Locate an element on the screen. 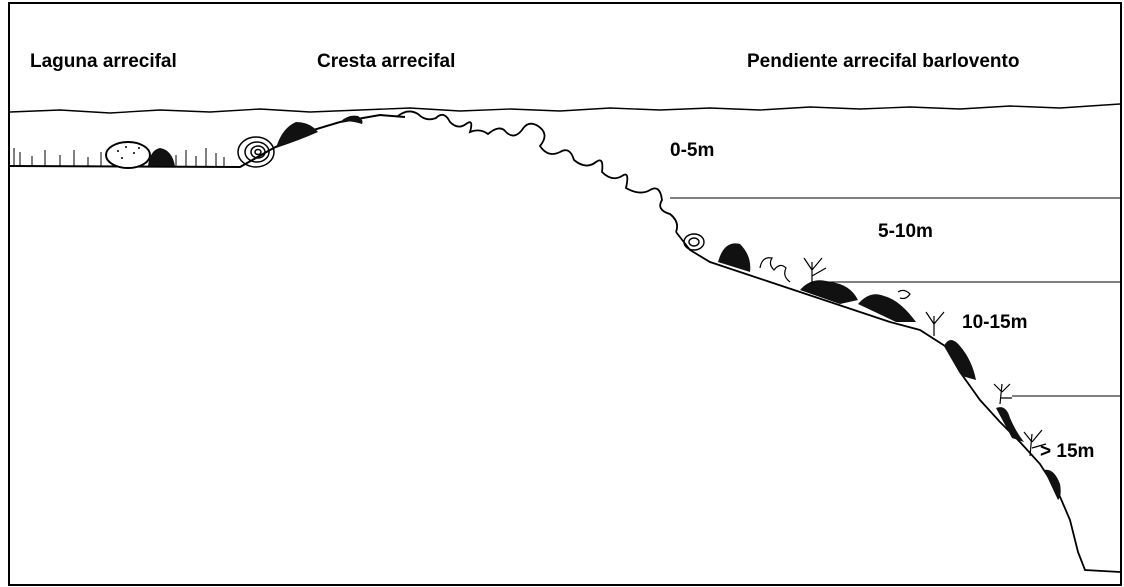 The height and width of the screenshot is (587, 1124). zone-label-crest: Cresta arrecifal is located at coordinates (386, 61).